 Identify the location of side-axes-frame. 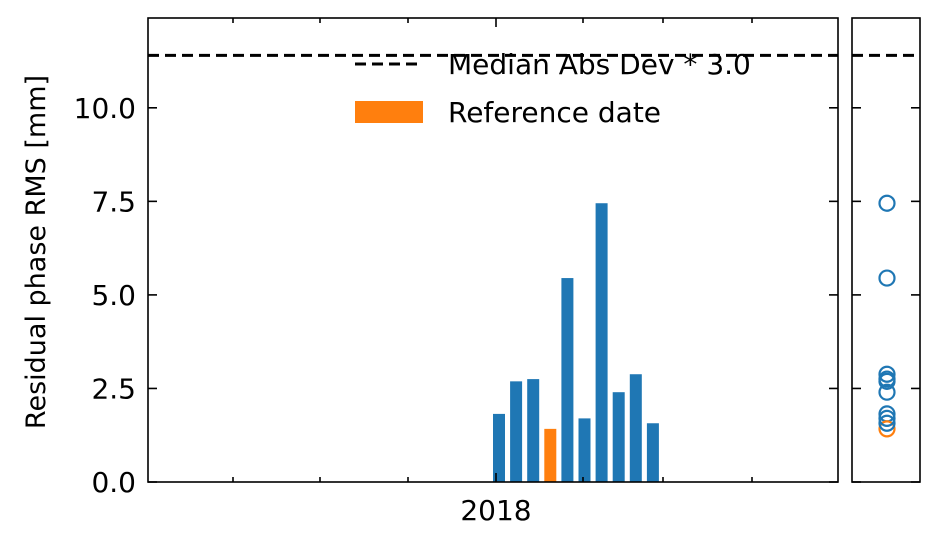
(886, 250).